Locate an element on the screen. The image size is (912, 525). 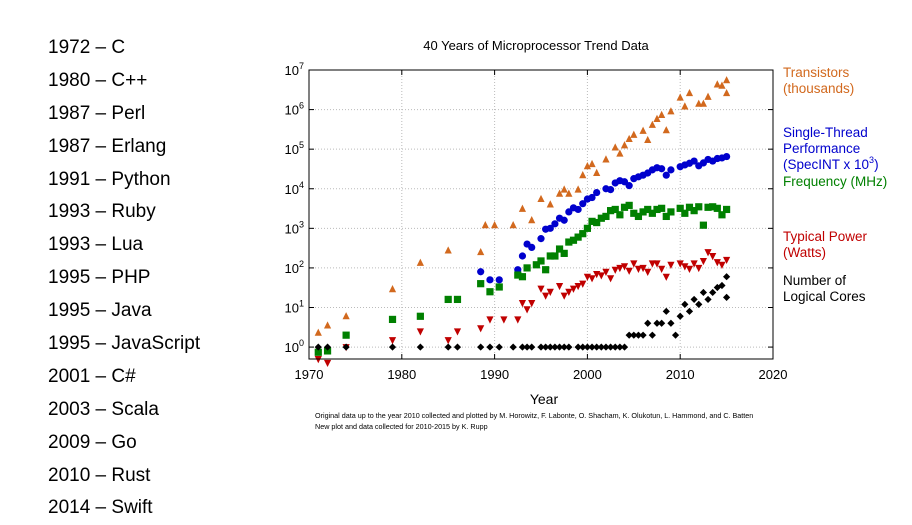
legend-label: (SpecINT x 103) is located at coordinates (831, 163).